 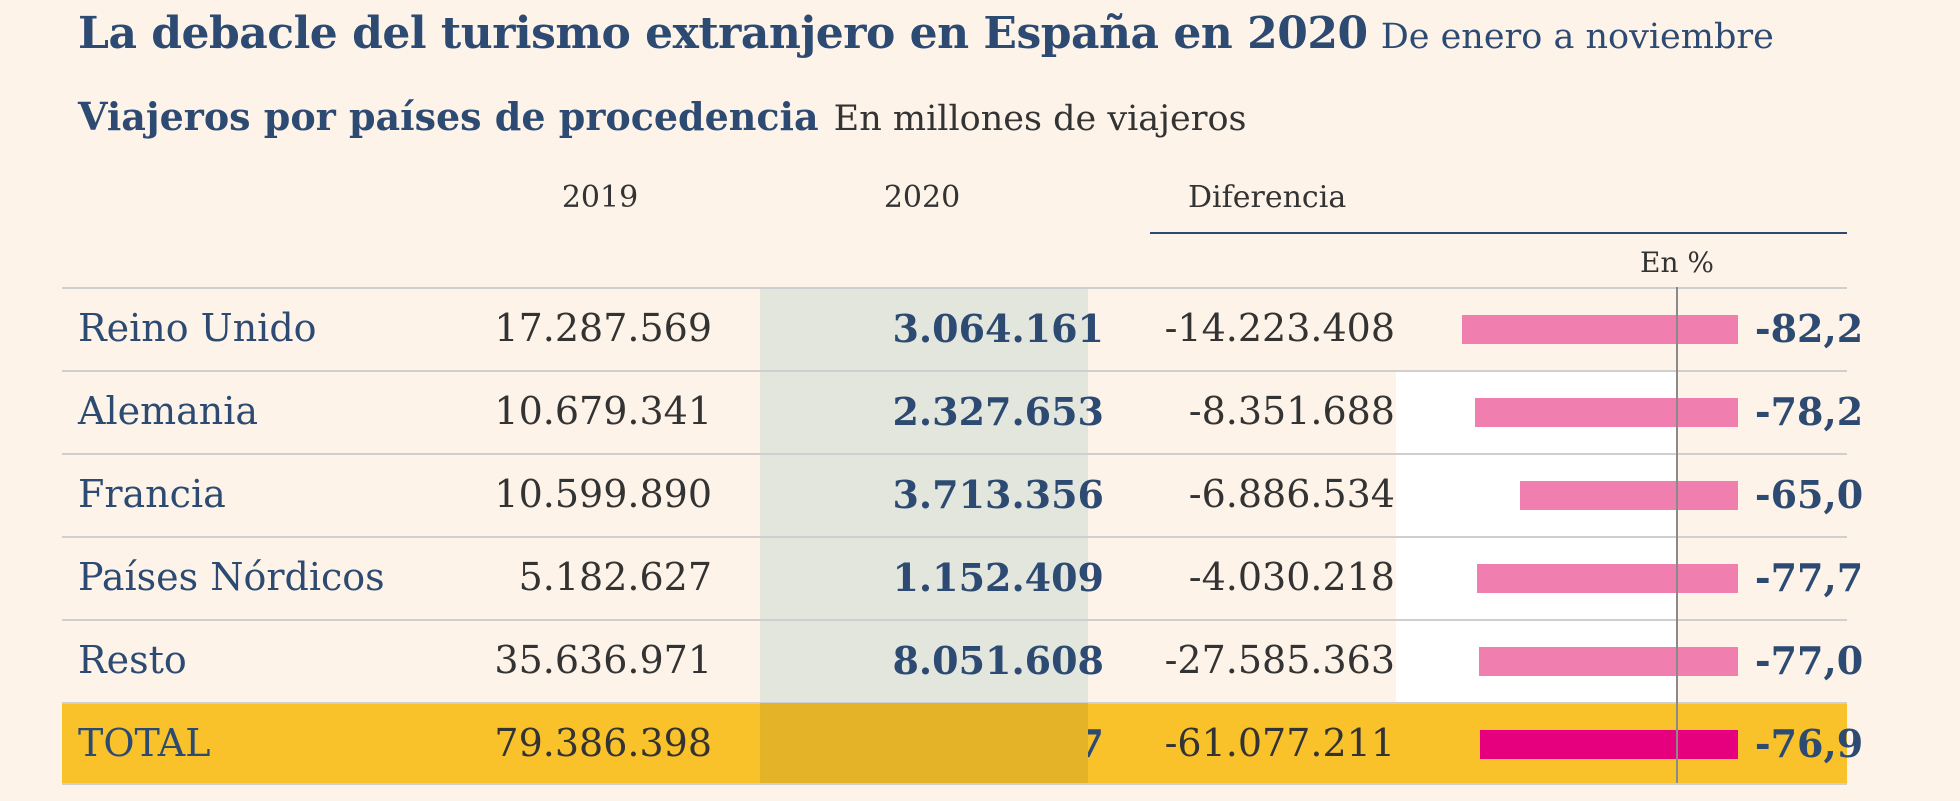 What do you see at coordinates (1279, 328) in the screenshot?
I see `value-diferencia: -14.223.408` at bounding box center [1279, 328].